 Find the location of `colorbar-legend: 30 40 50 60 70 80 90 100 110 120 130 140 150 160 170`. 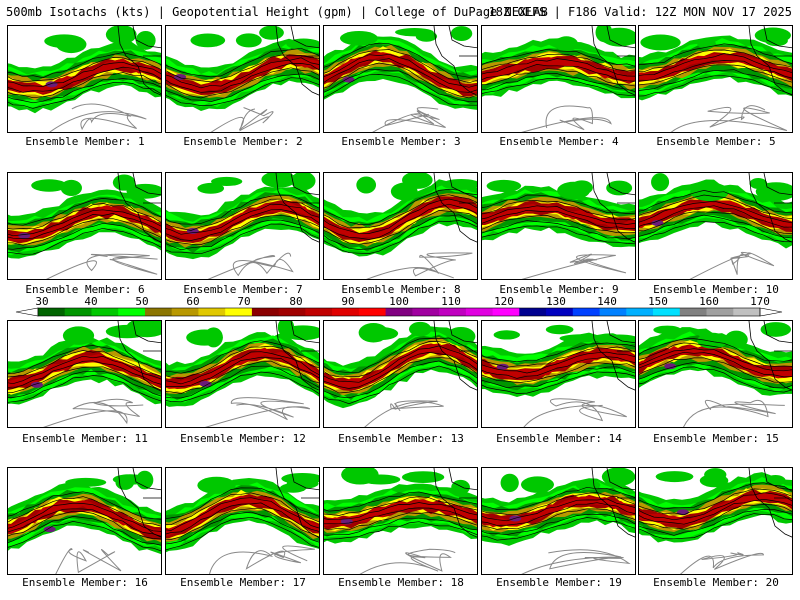

colorbar-legend: 30 40 50 60 70 80 90 100 110 120 130 140 150 160 170 is located at coordinates (400, 307).